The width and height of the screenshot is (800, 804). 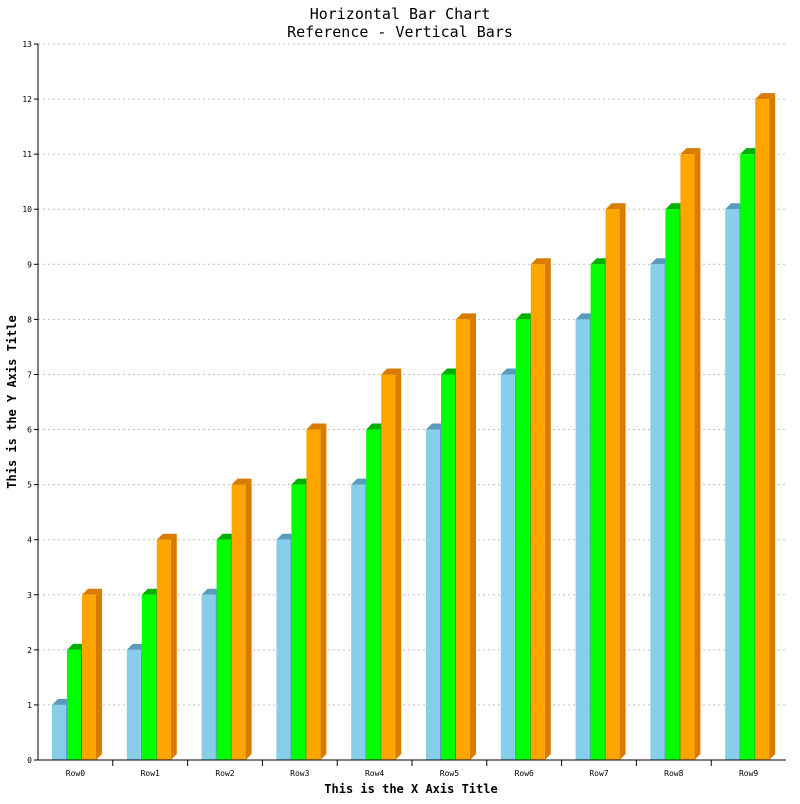 What do you see at coordinates (27, 209) in the screenshot?
I see `y-tick-label: 10` at bounding box center [27, 209].